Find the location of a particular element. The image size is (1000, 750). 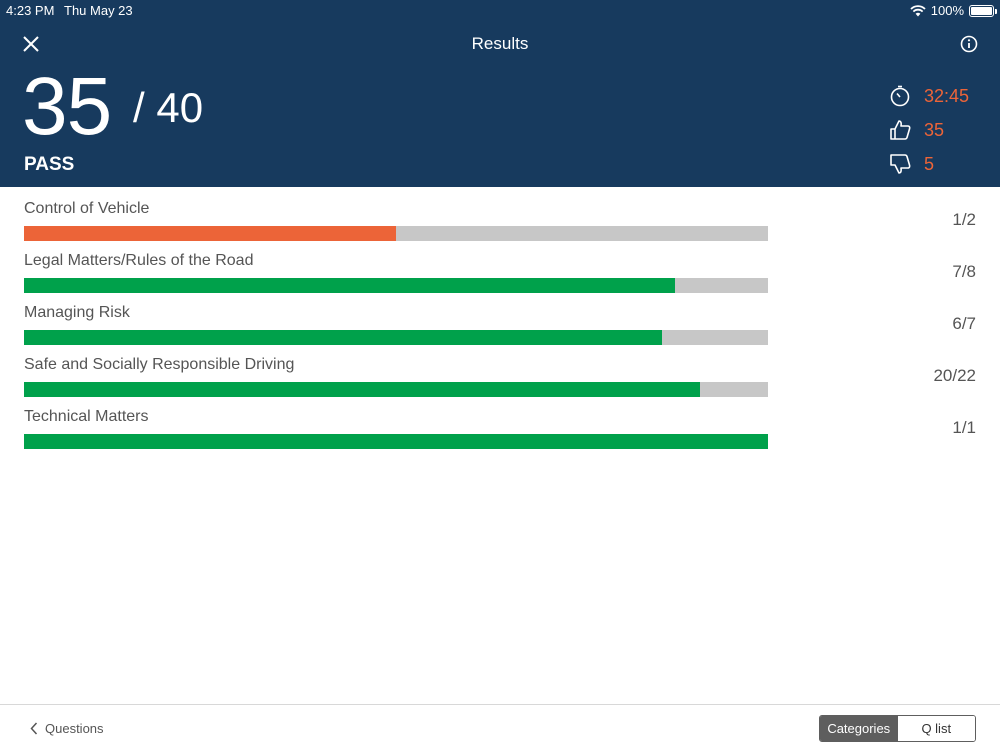

category-score: 1/2 is located at coordinates (964, 219).